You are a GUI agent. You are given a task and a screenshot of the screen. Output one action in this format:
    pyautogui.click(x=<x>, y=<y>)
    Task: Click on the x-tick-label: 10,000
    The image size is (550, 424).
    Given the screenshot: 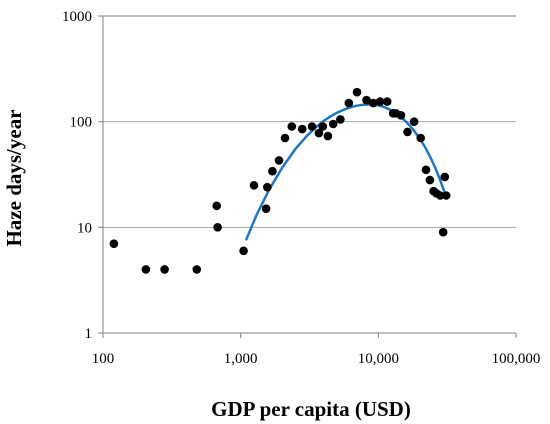 What is the action you would take?
    pyautogui.click(x=378, y=359)
    